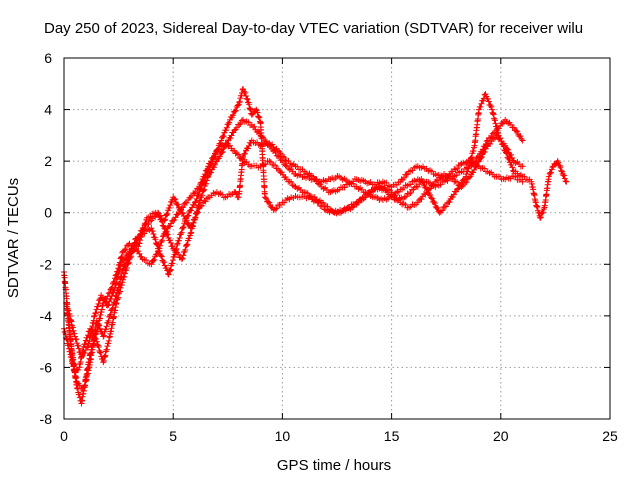 The width and height of the screenshot is (640, 480). What do you see at coordinates (501, 436) in the screenshot?
I see `x-tick-label: 20` at bounding box center [501, 436].